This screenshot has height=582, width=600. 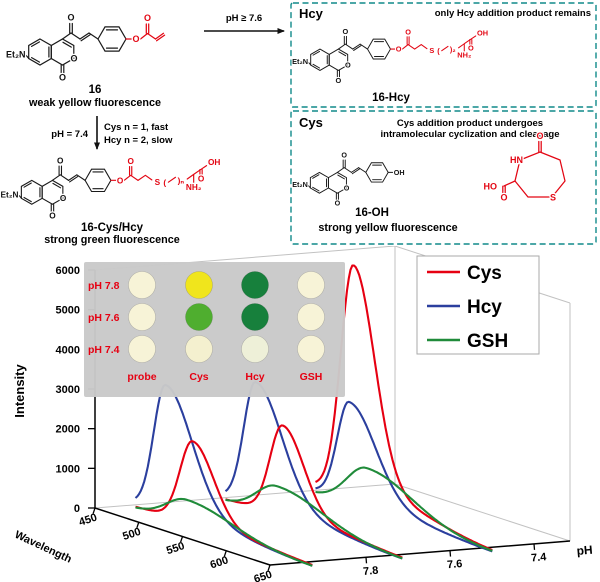 What do you see at coordinates (539, 557) in the screenshot?
I see `ph-tick-label: 7.4` at bounding box center [539, 557].